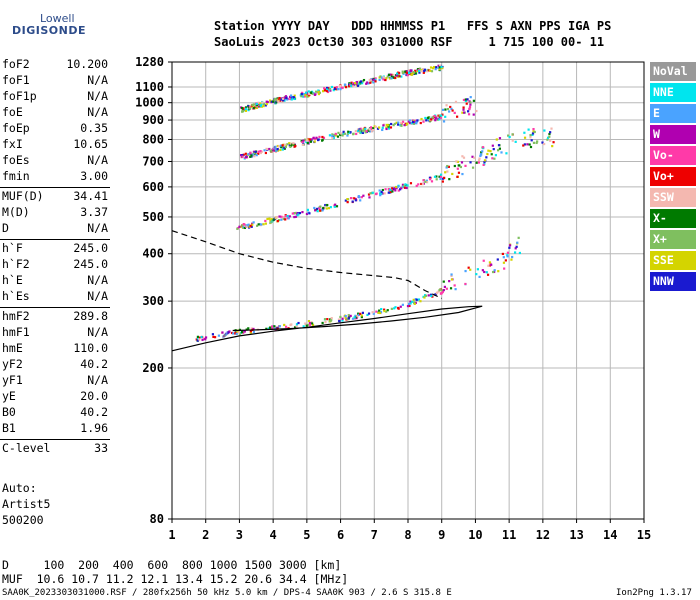  I want to click on y-tick-label: 700, so click(153, 161).